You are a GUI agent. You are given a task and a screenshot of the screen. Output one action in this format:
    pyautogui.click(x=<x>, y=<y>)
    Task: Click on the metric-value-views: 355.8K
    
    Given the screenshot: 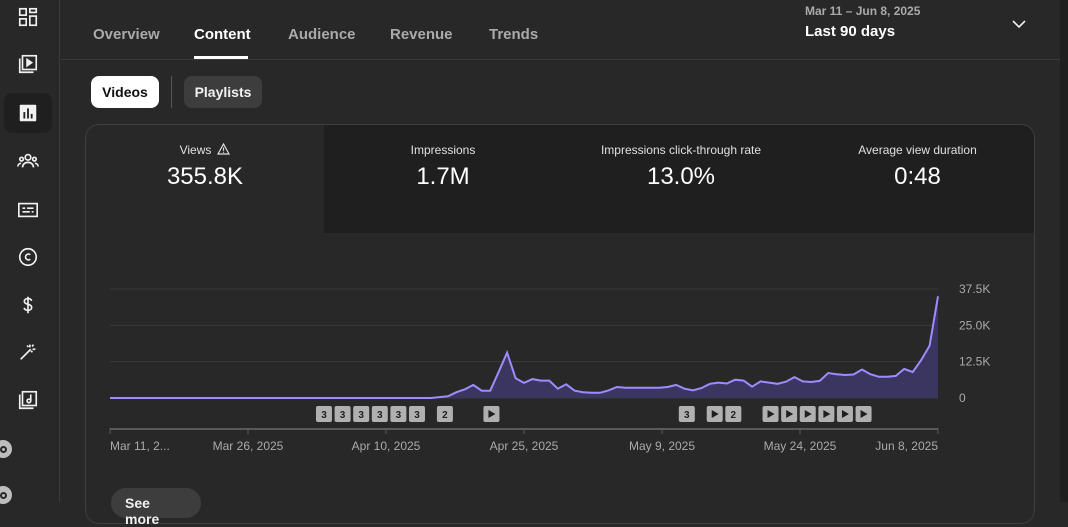 What is the action you would take?
    pyautogui.click(x=205, y=176)
    